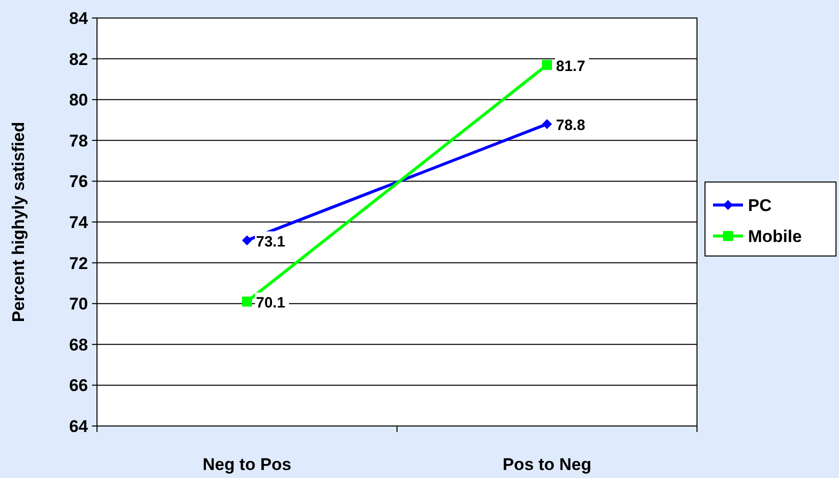 The width and height of the screenshot is (839, 478). Describe the element at coordinates (271, 241) in the screenshot. I see `data-label: 73.1` at that location.